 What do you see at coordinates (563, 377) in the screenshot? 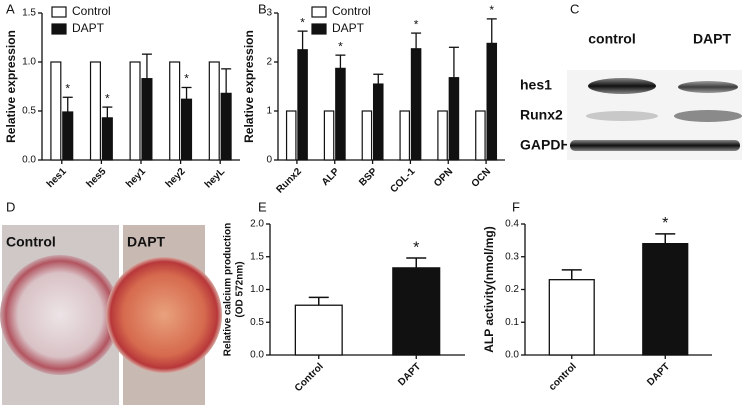
I see `x-tick-label: control` at bounding box center [563, 377].